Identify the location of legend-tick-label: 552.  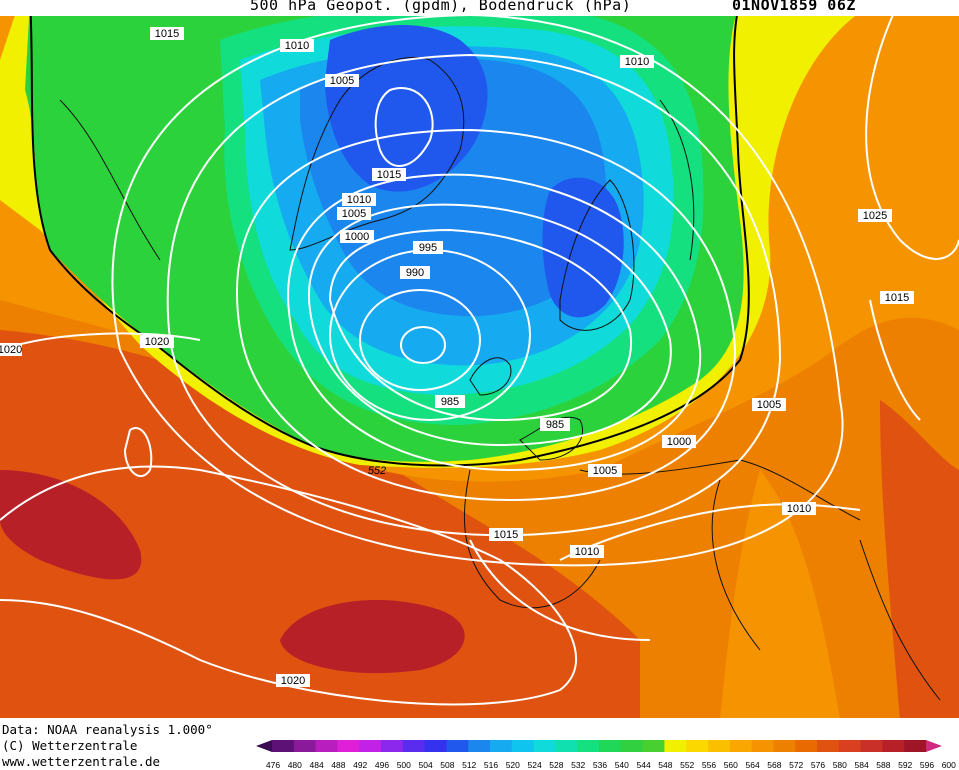
(687, 765).